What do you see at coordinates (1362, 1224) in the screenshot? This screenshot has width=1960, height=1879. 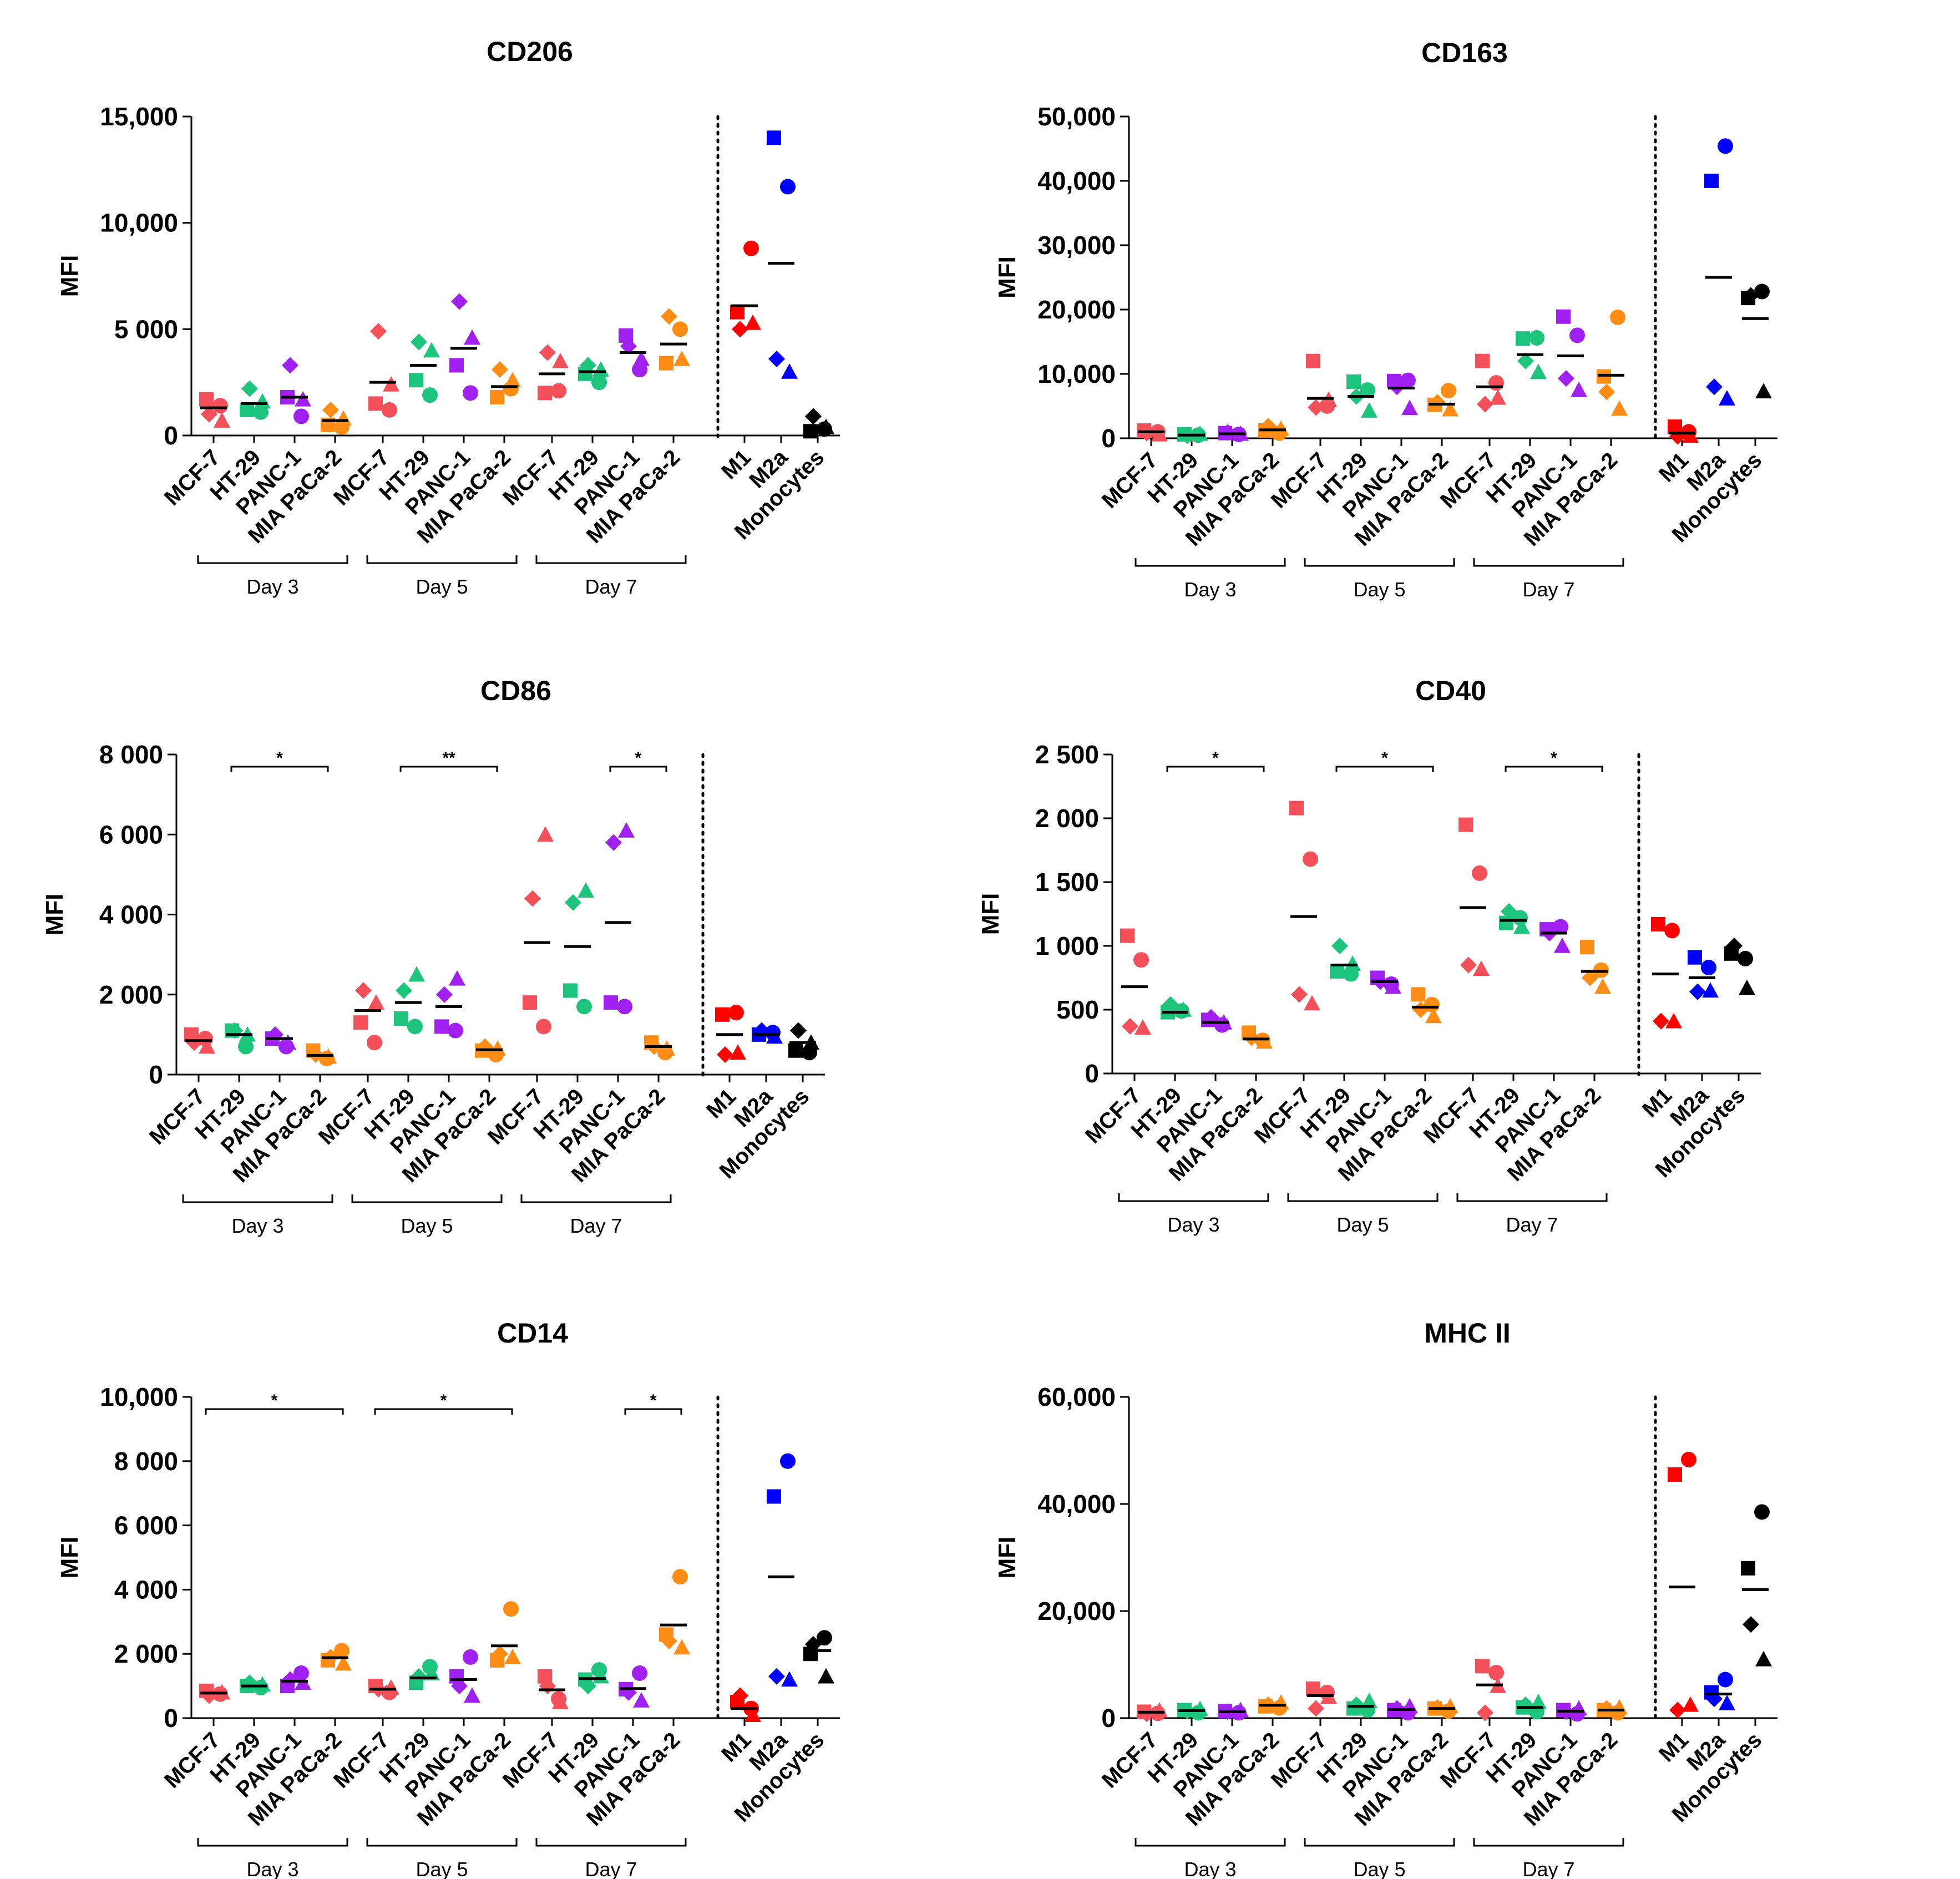 I see `day-label: Day 5` at bounding box center [1362, 1224].